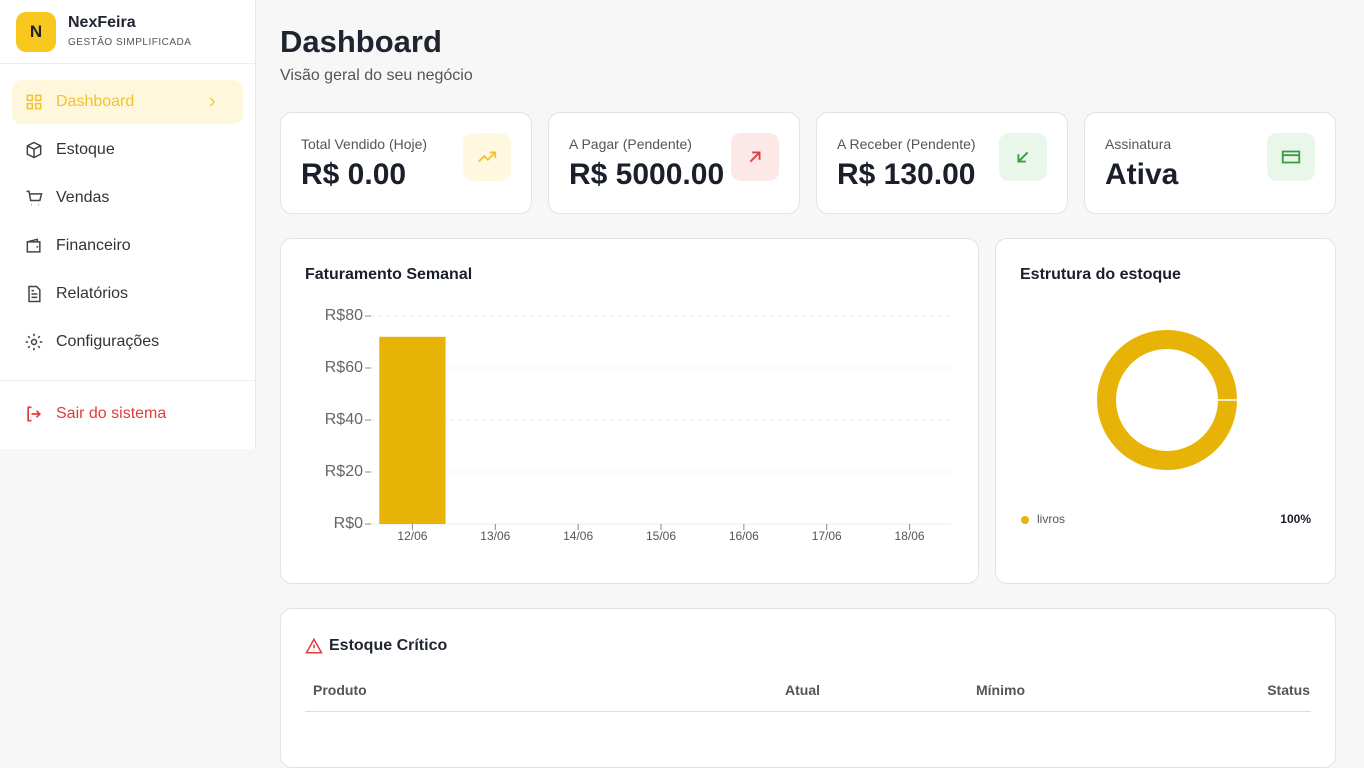  I want to click on nav-label: Estoque, so click(85, 149).